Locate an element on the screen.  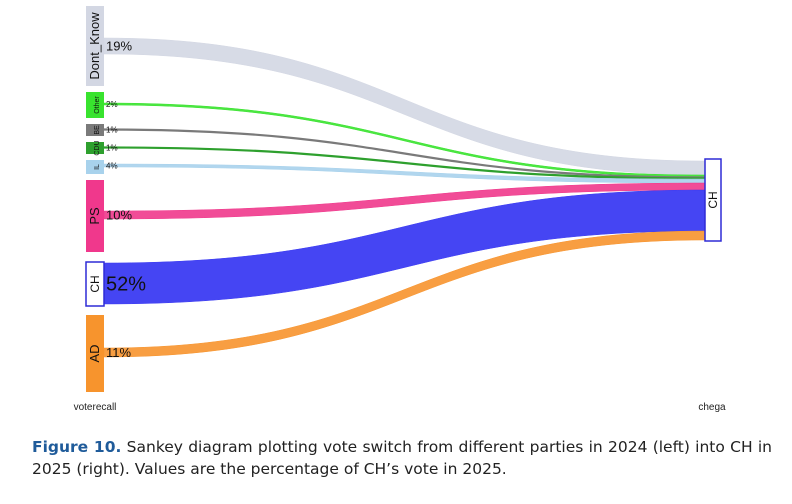
pct-label-cdu: 1% is located at coordinates (112, 147).